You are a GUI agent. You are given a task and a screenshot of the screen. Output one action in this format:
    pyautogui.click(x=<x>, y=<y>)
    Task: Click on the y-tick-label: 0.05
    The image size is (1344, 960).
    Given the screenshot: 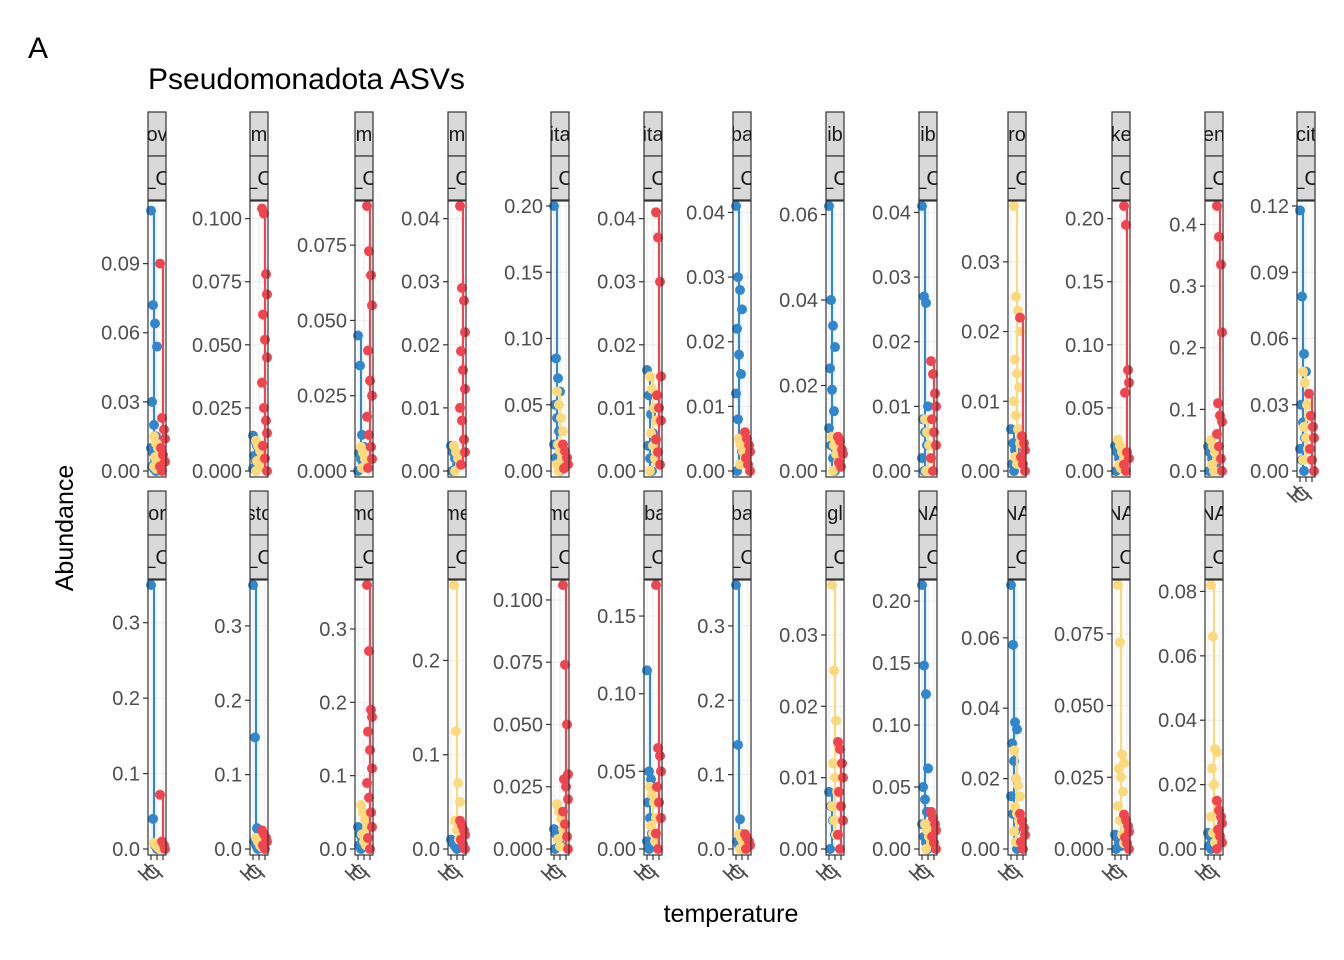 What is the action you would take?
    pyautogui.click(x=523, y=406)
    